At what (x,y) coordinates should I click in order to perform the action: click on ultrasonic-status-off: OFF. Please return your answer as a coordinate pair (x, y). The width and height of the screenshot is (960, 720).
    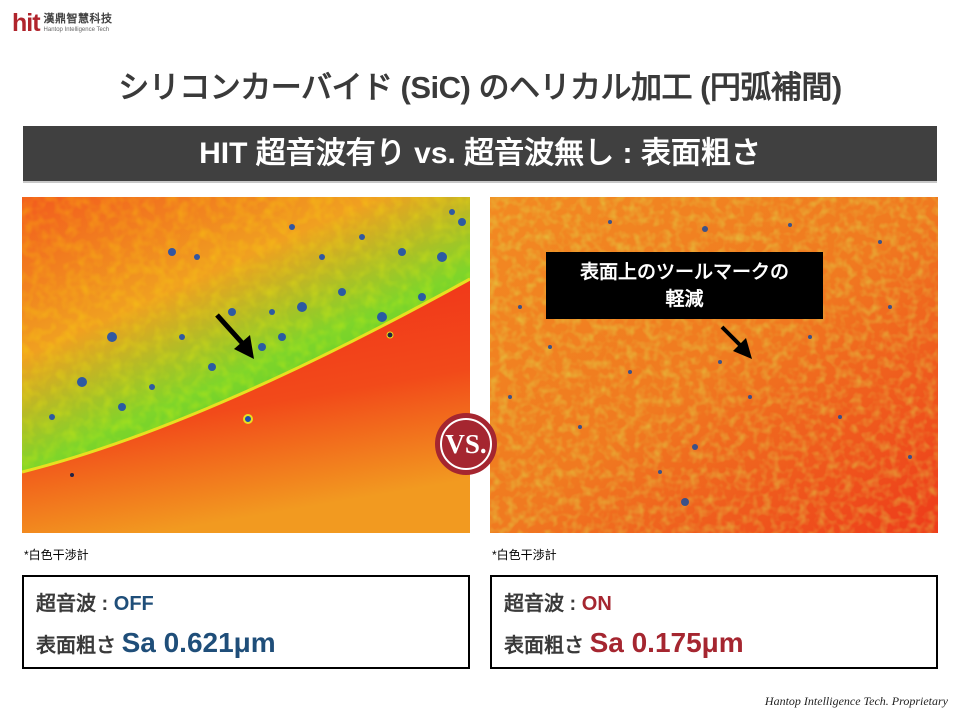
    Looking at the image, I should click on (133, 604).